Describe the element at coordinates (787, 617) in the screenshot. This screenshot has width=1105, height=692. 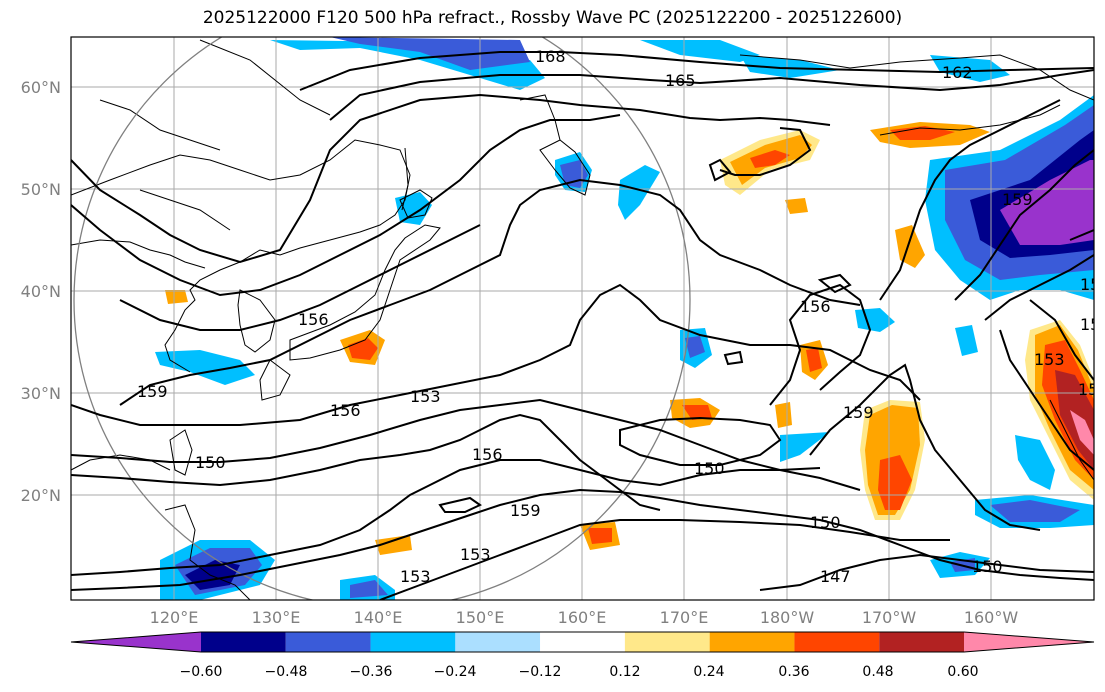
I see `lon-label: 180°W` at that location.